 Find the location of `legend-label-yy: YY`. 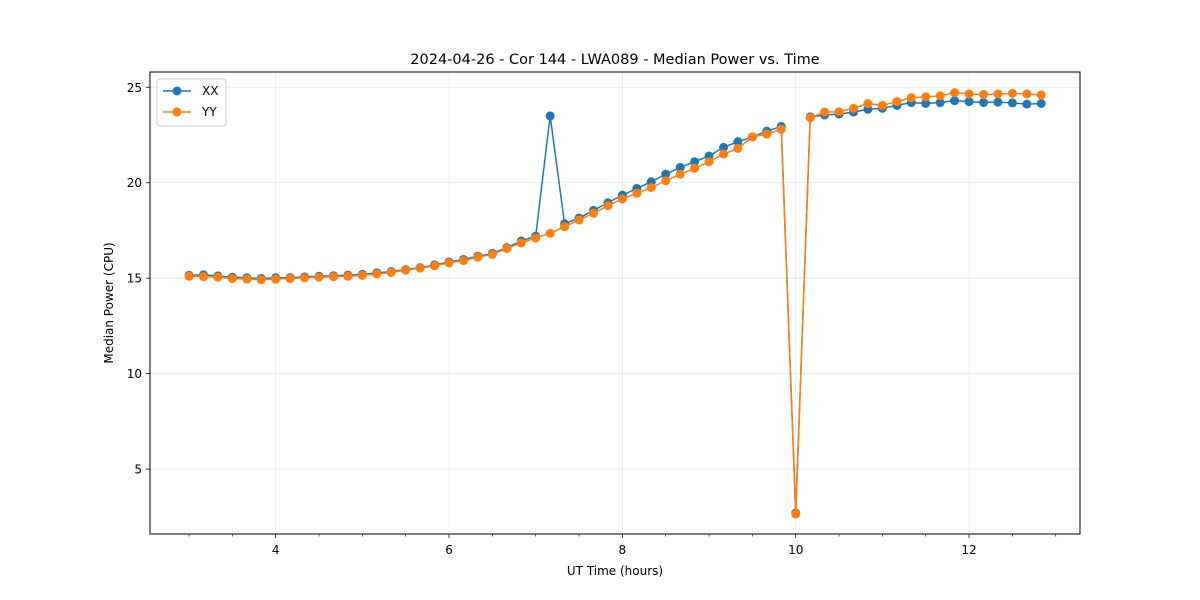

legend-label-yy: YY is located at coordinates (209, 112).